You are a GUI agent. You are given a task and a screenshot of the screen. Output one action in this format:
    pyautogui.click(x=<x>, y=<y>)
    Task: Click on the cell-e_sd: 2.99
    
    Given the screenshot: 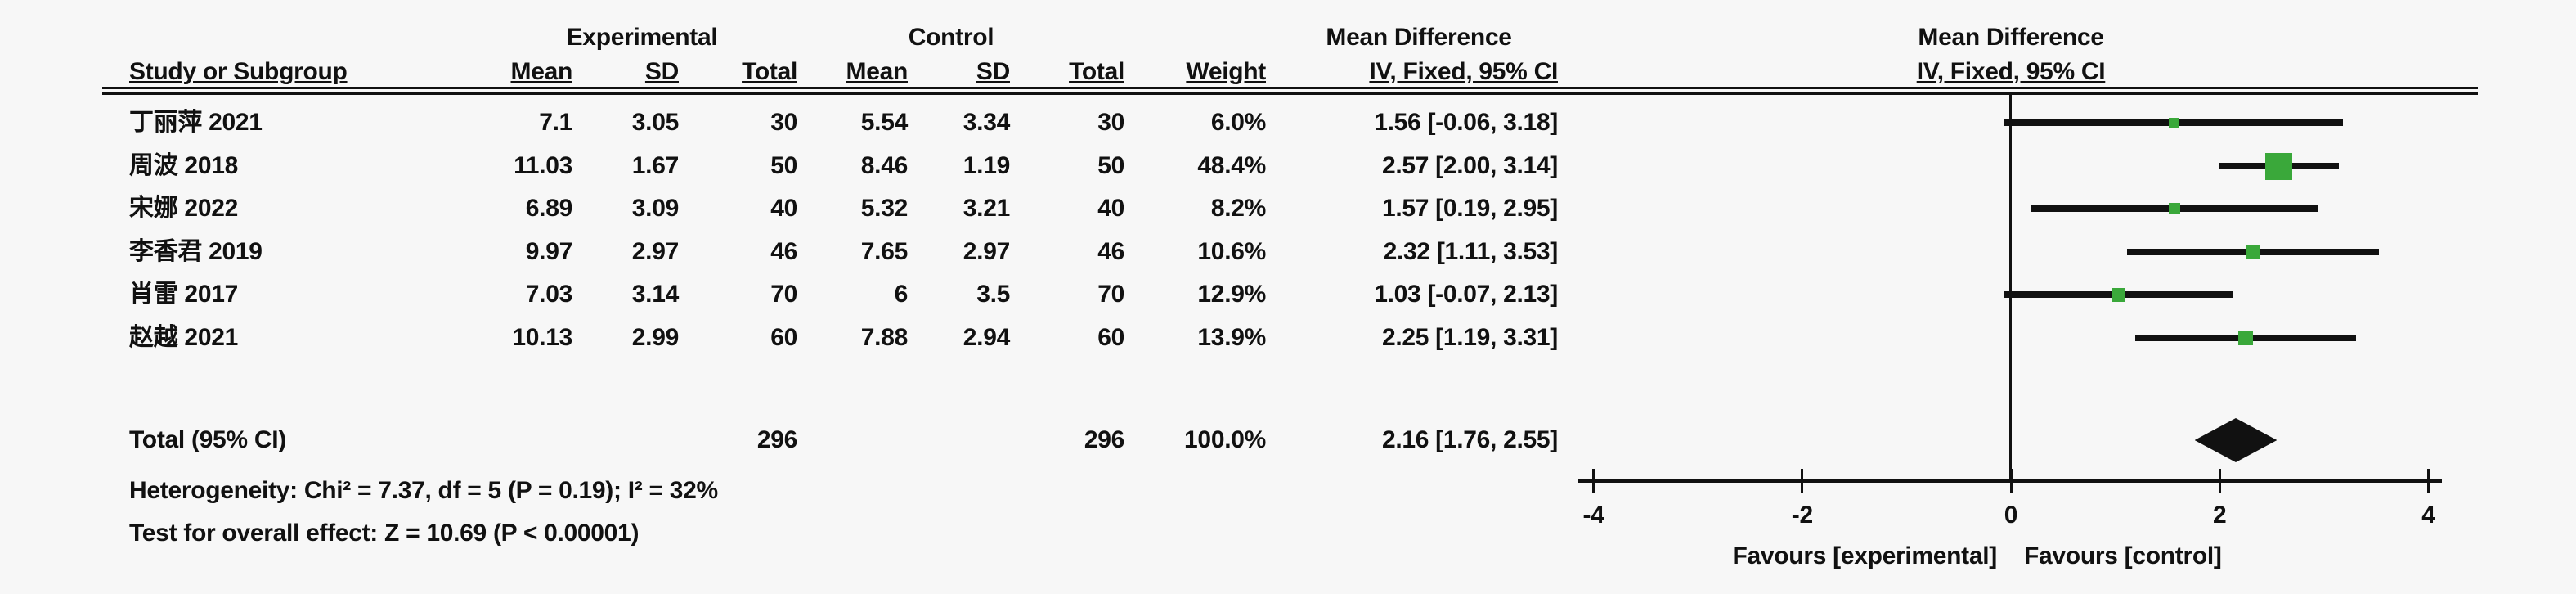 What is the action you would take?
    pyautogui.click(x=655, y=338)
    